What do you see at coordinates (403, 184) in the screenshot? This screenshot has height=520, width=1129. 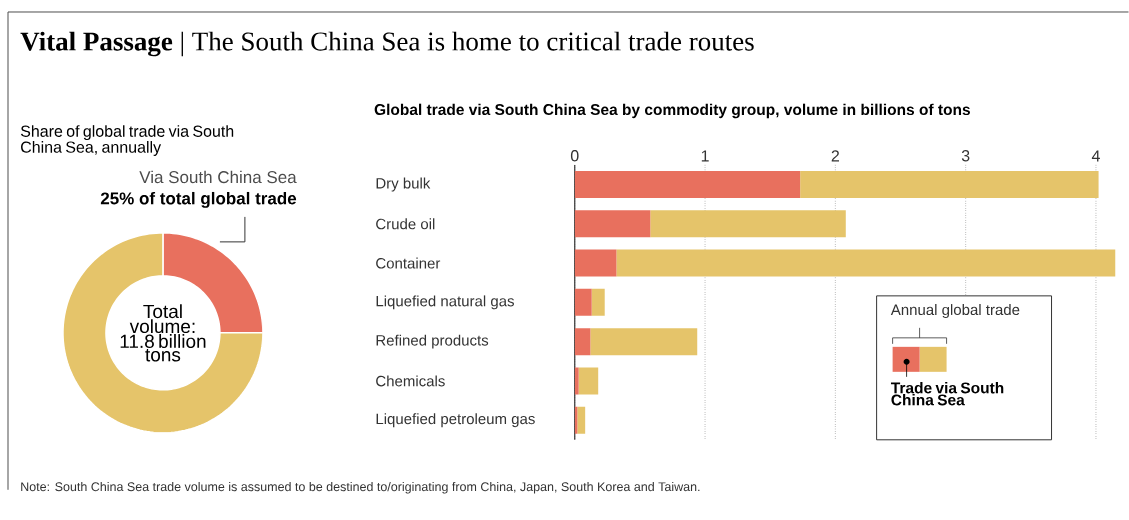 I see `y-tick-label: Dry bulk` at bounding box center [403, 184].